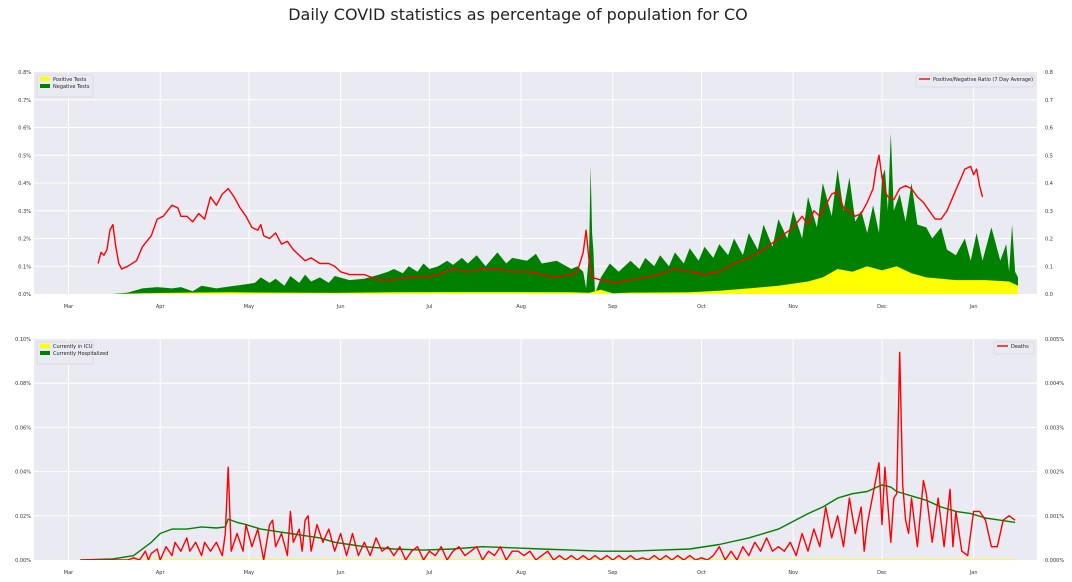 Image resolution: width=1072 pixels, height=582 pixels. I want to click on y-right-tick-label: 0.001%, so click(1054, 517).